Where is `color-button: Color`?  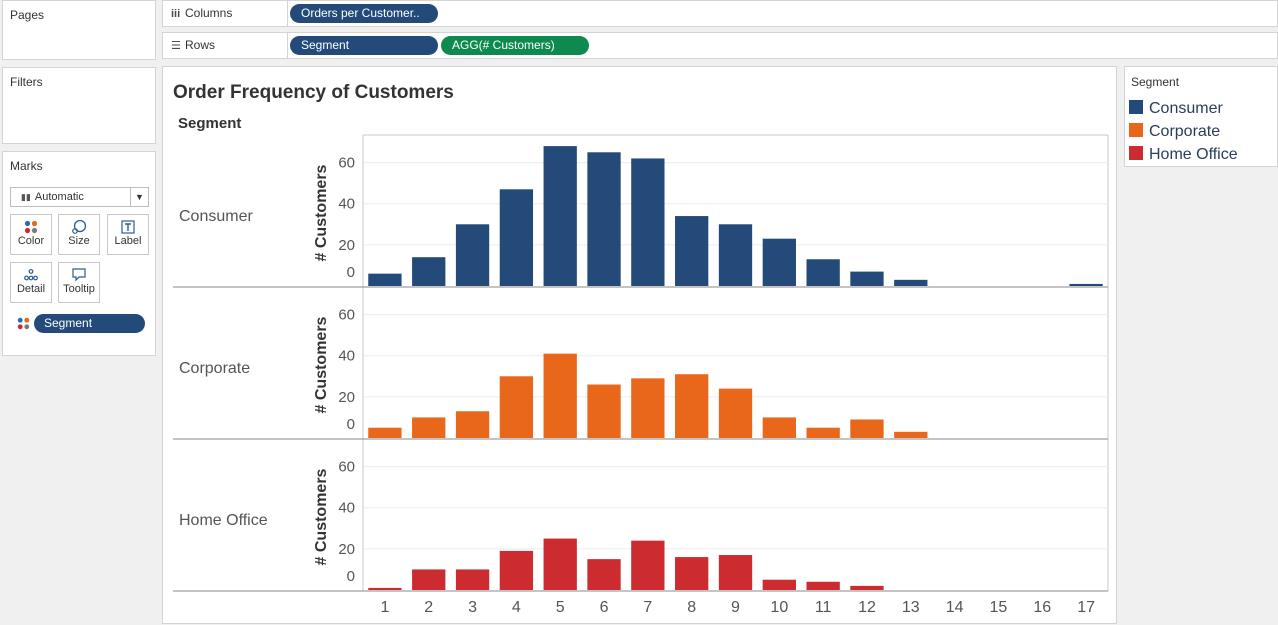 color-button: Color is located at coordinates (31, 234).